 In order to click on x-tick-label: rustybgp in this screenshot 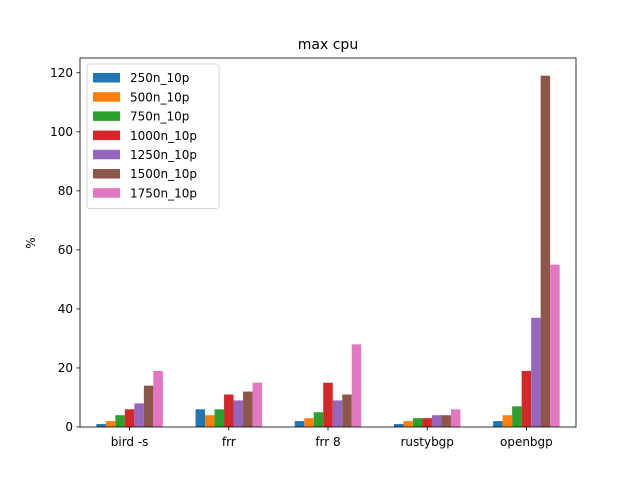, I will do `click(426, 442)`.